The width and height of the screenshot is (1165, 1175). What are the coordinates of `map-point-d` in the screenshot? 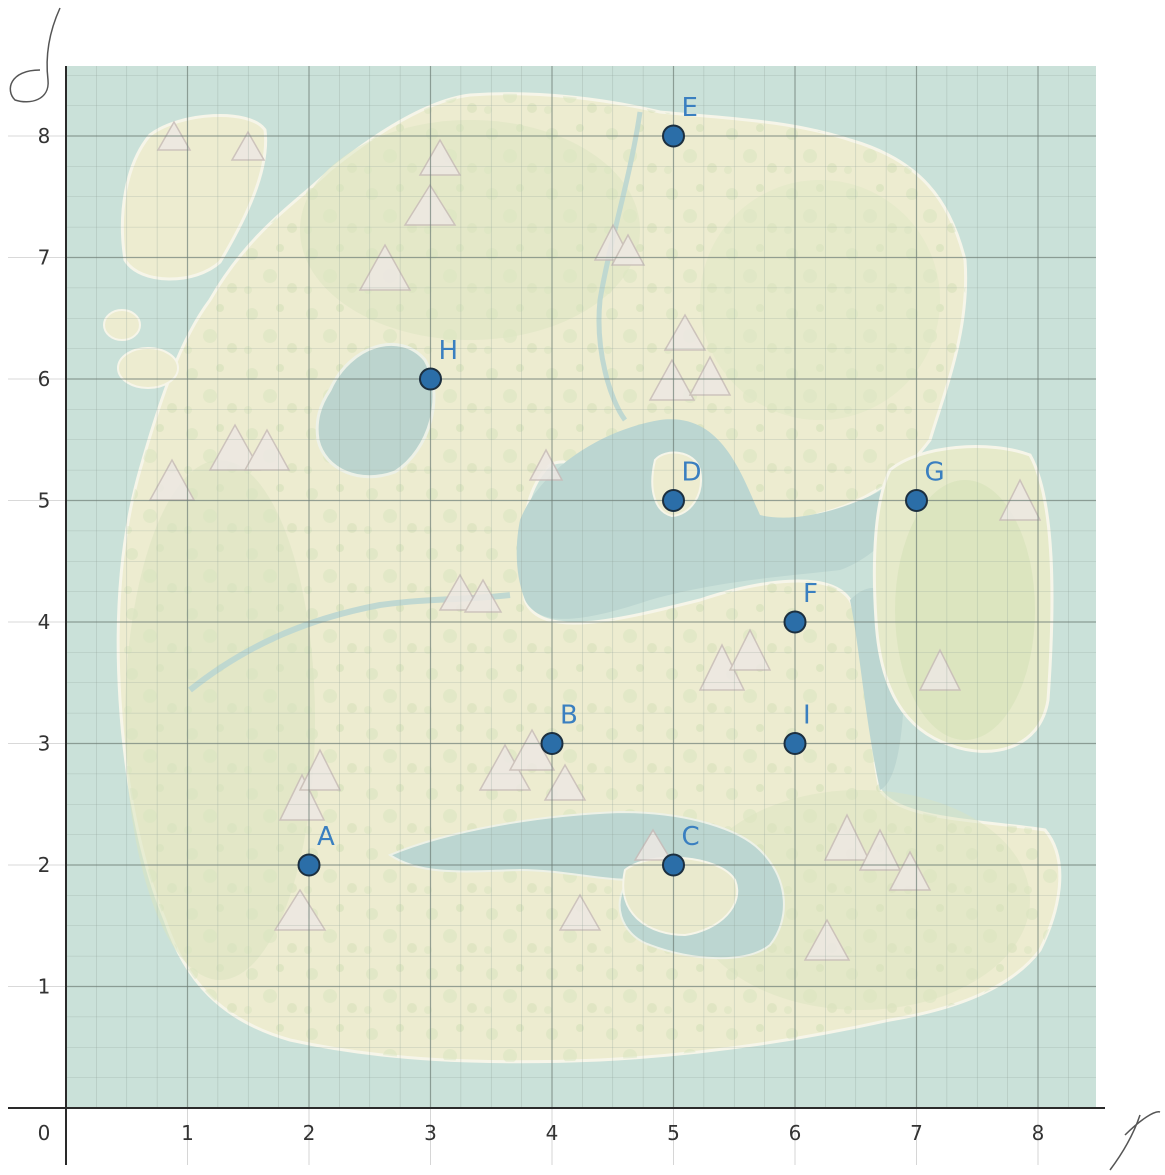 It's located at (673, 500).